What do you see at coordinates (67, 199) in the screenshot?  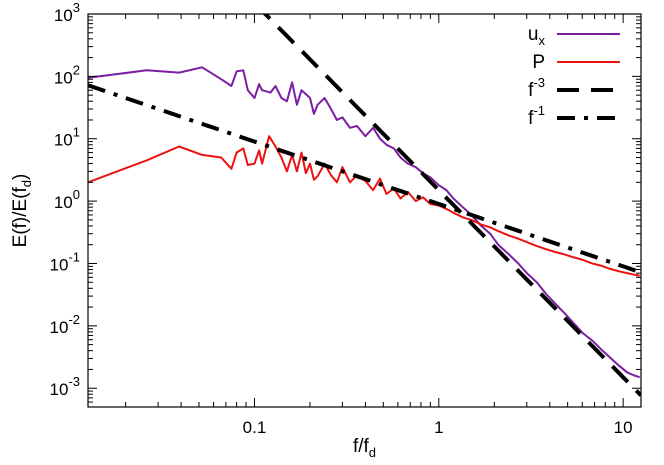 I see `y-tick-label: 10⁰` at bounding box center [67, 199].